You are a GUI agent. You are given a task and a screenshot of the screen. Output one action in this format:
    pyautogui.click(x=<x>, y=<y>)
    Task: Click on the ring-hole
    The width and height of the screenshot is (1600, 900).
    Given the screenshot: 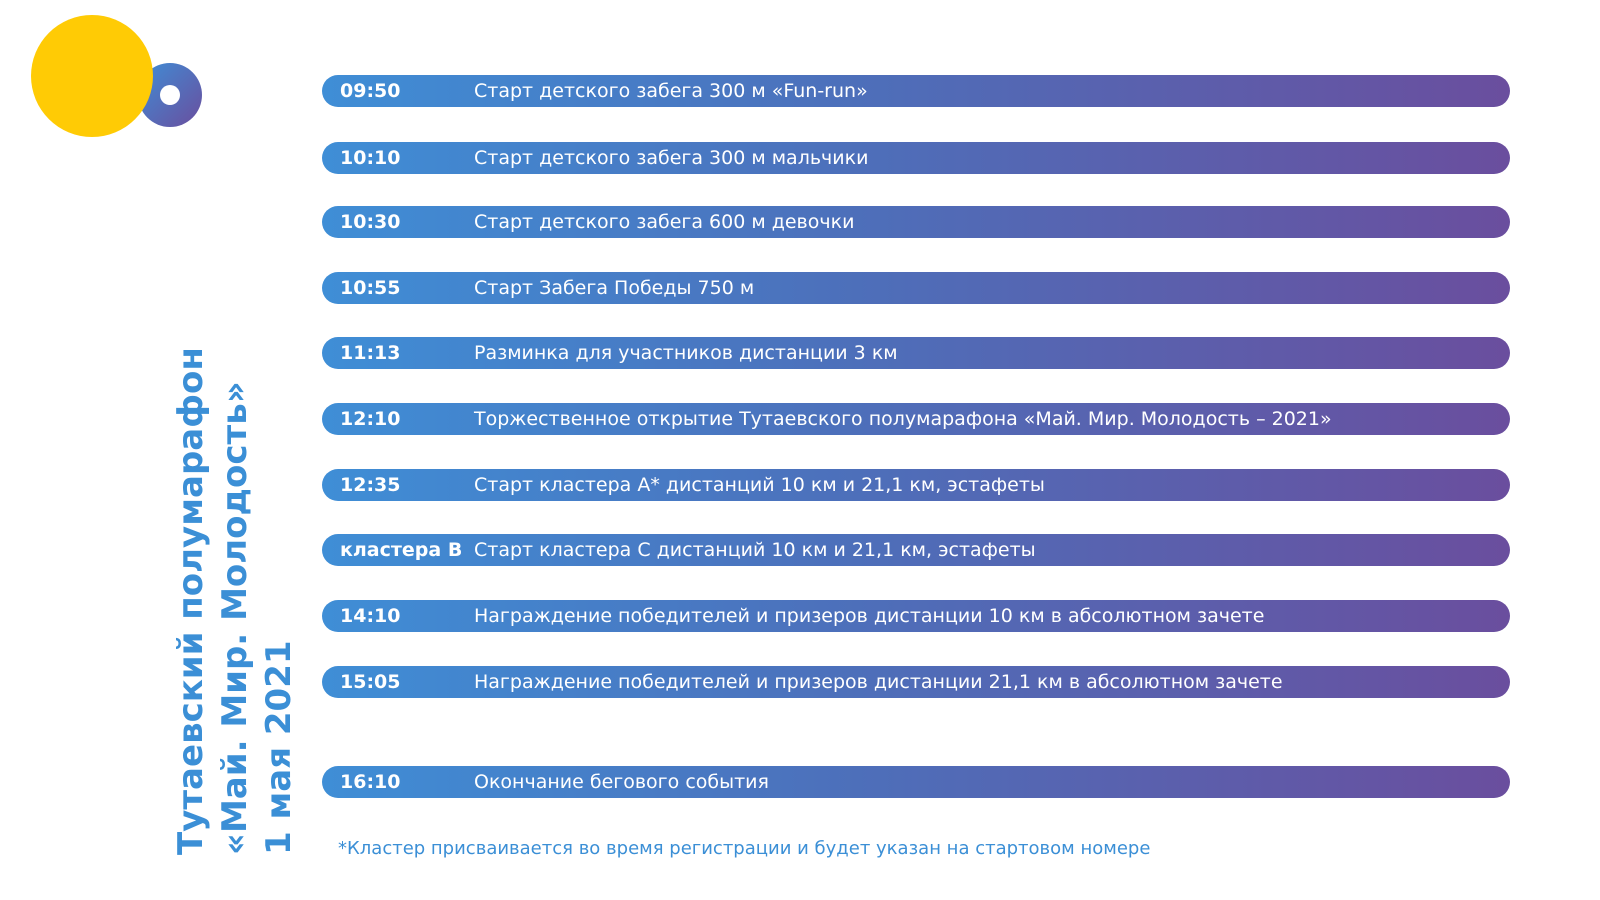 What is the action you would take?
    pyautogui.click(x=170, y=95)
    